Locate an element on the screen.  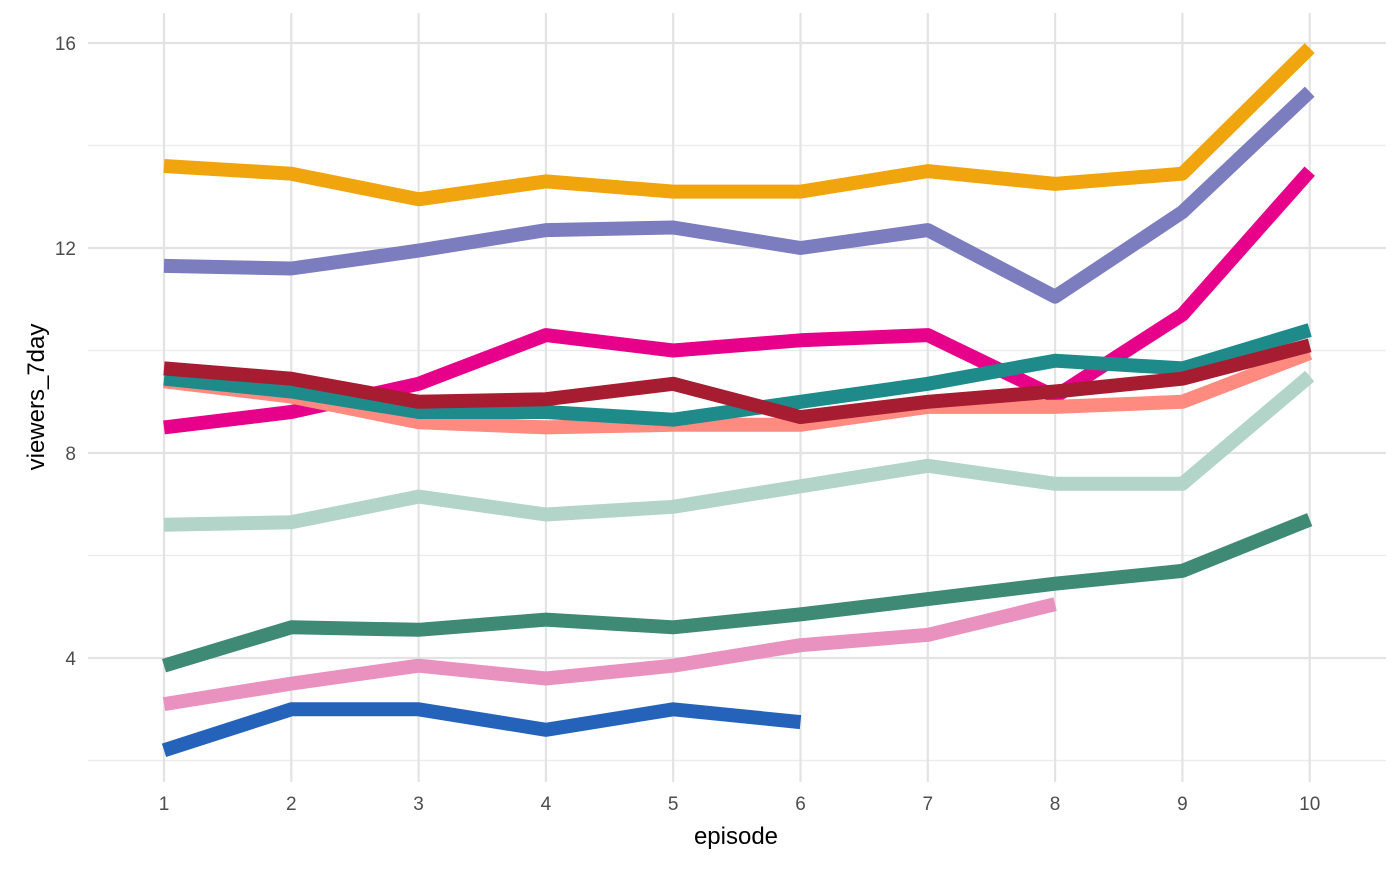
x-tick-label: 7 is located at coordinates (928, 804).